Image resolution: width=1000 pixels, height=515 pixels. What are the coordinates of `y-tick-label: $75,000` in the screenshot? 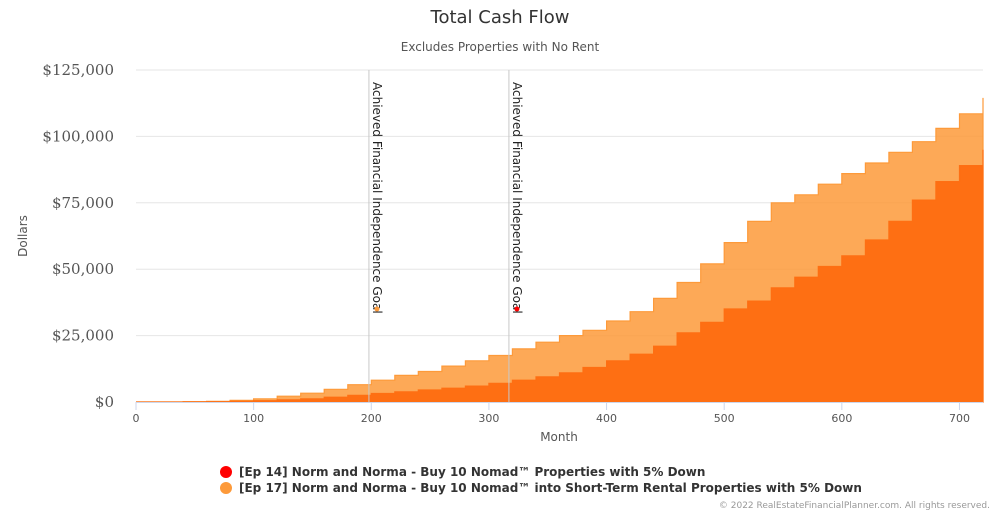 It's located at (83, 203).